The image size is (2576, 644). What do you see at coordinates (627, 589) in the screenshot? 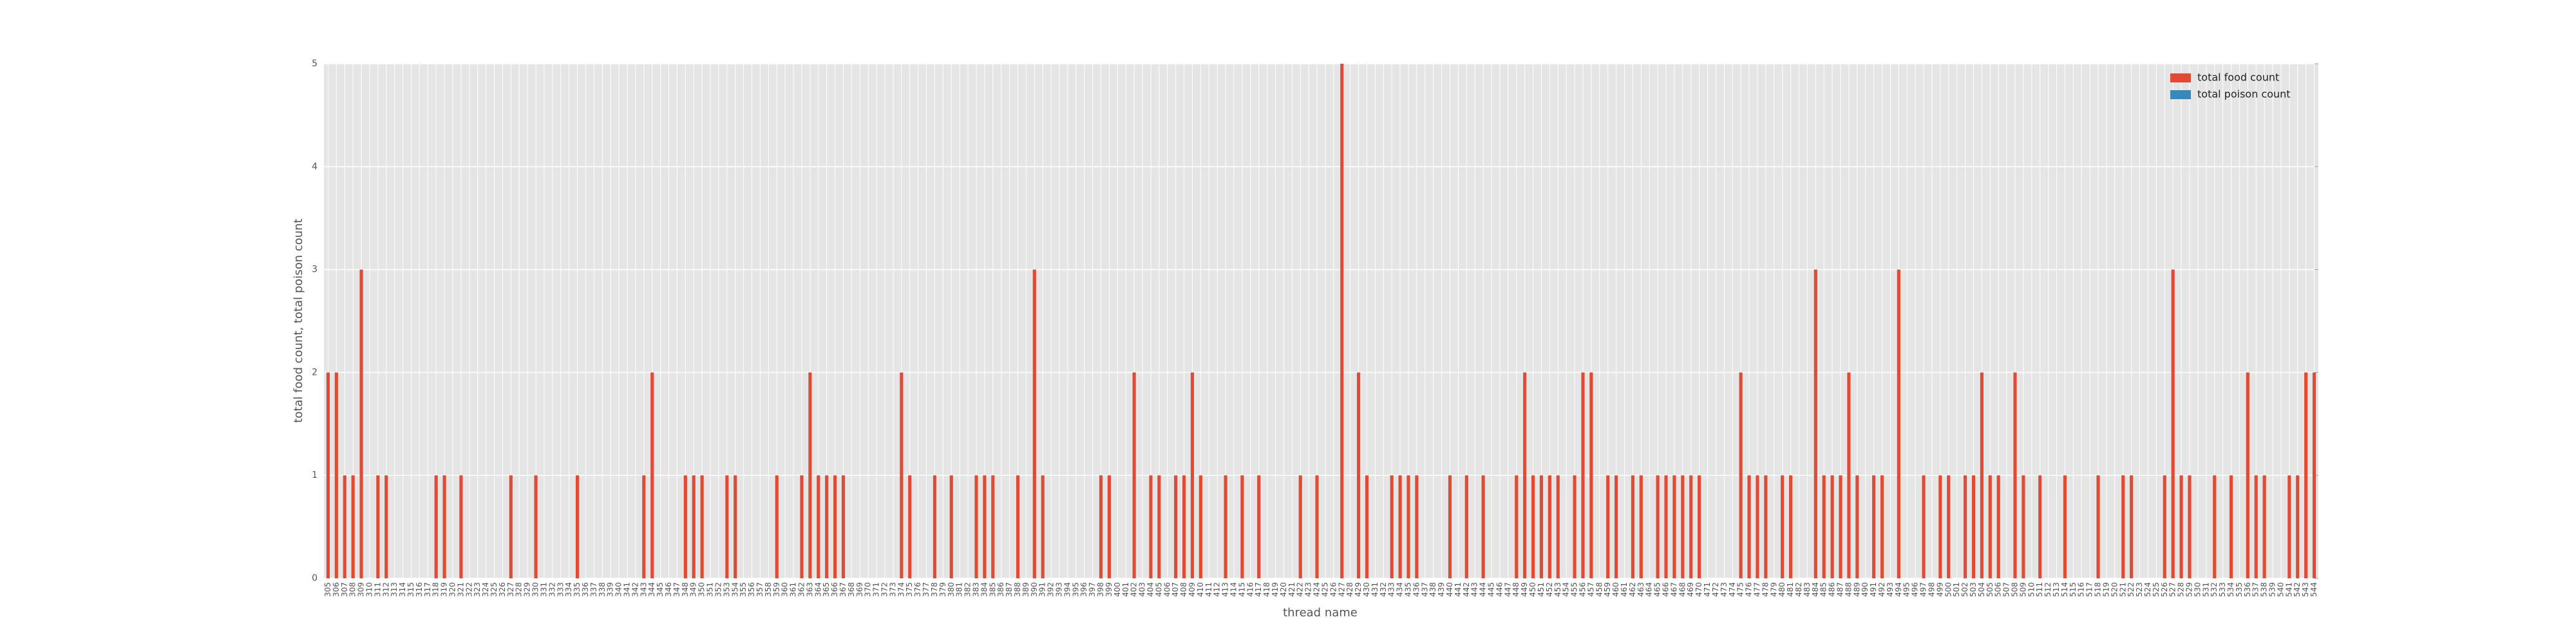
I see `x-tick-label: 341` at bounding box center [627, 589].